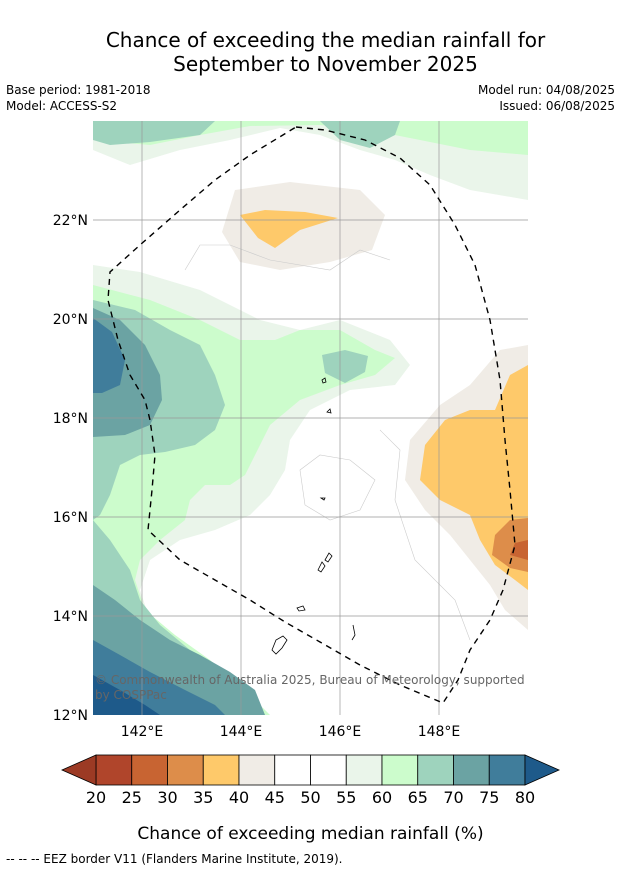 The image size is (621, 873). What do you see at coordinates (70, 468) in the screenshot?
I see `lat-labels: 22°N 20°N 18°N 16°N 14°N 12°N` at bounding box center [70, 468].